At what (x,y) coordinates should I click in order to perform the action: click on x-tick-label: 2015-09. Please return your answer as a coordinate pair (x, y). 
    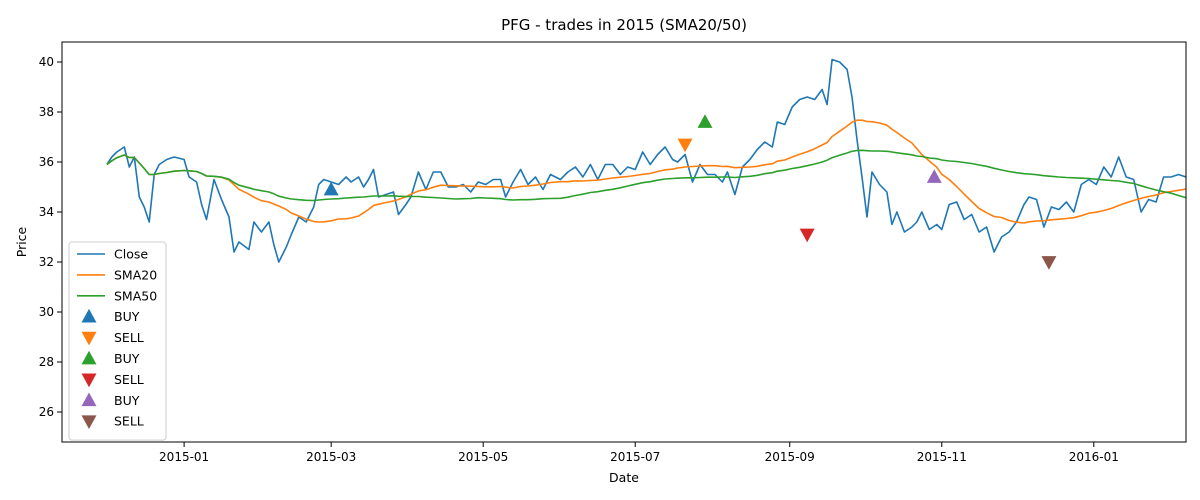
    Looking at the image, I should click on (790, 457).